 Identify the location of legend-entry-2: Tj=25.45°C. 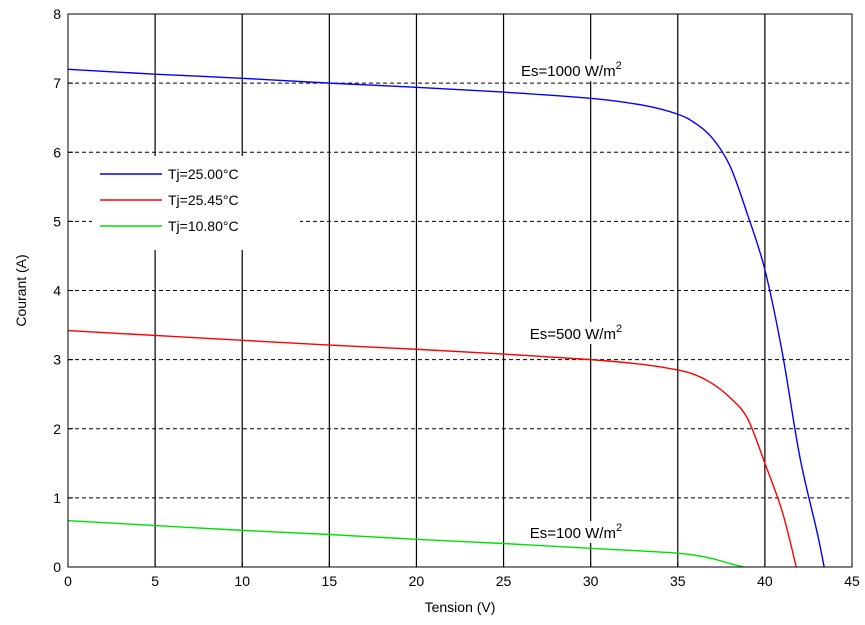
(169, 200).